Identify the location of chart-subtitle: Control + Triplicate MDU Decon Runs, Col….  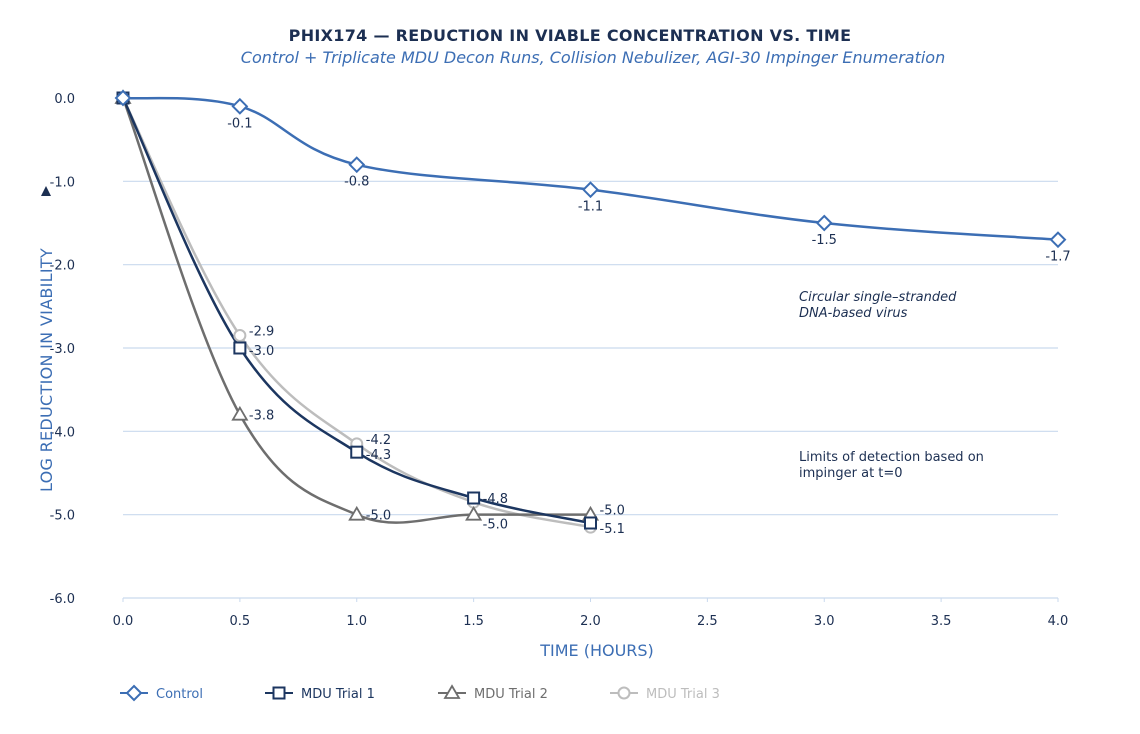
(593, 57).